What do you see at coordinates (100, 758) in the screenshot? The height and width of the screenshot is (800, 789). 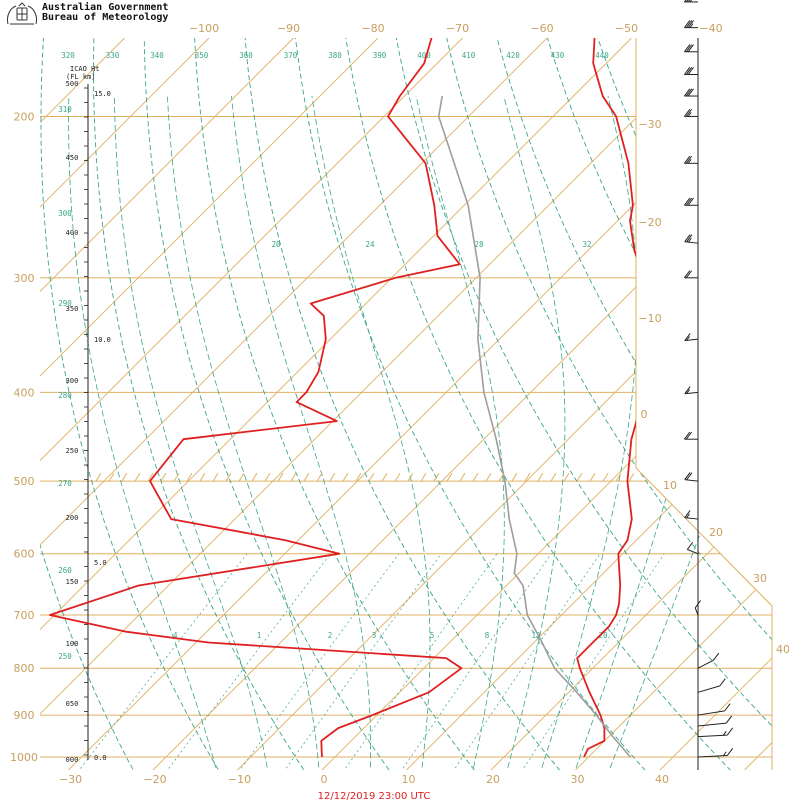 I see `height-km-label-0.0: 0.0` at bounding box center [100, 758].